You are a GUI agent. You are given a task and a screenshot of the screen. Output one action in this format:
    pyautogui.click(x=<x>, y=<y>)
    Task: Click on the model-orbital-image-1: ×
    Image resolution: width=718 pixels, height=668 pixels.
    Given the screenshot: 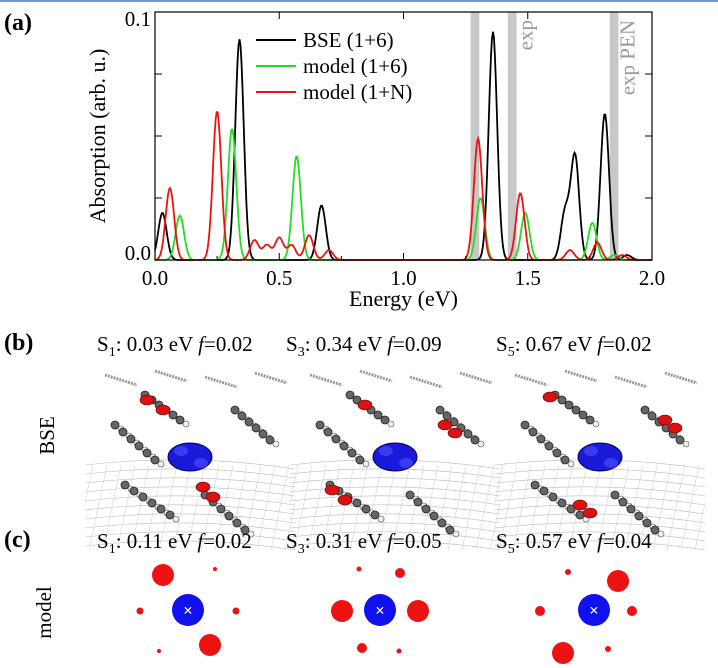 What is the action you would take?
    pyautogui.click(x=188, y=610)
    